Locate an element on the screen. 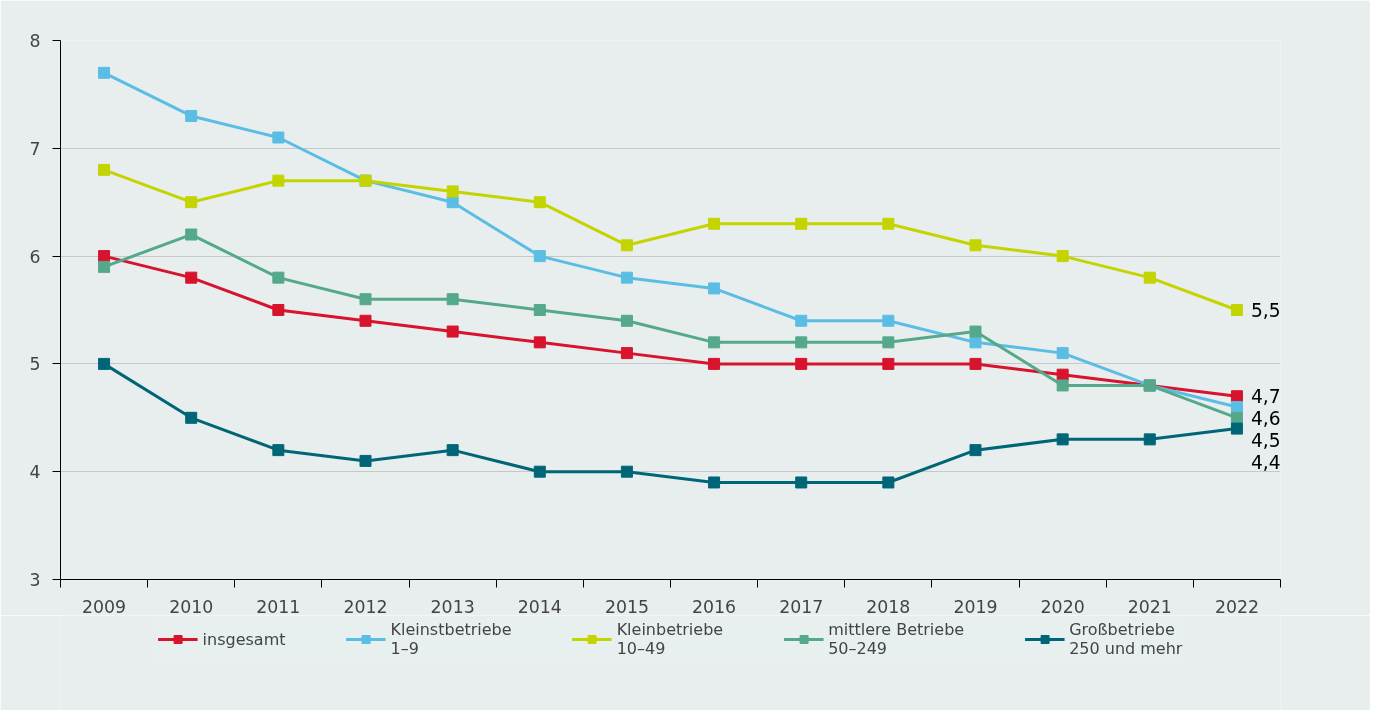 This screenshot has width=1378, height=722. legend-label: Großbetriebe 250 und mehr is located at coordinates (1126, 639).